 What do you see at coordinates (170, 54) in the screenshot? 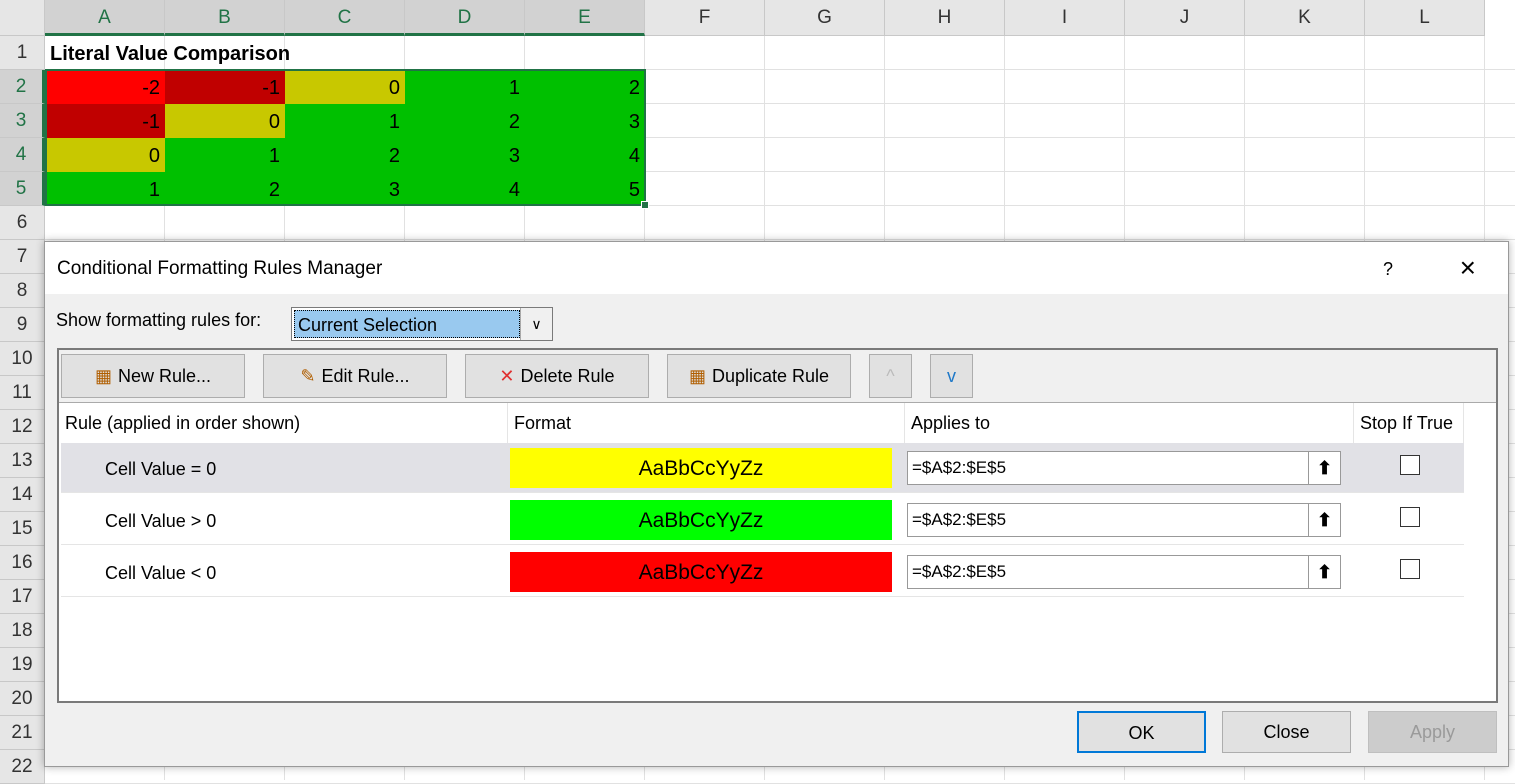
I see `sheet-title-cell: Literal Value Comparison` at bounding box center [170, 54].